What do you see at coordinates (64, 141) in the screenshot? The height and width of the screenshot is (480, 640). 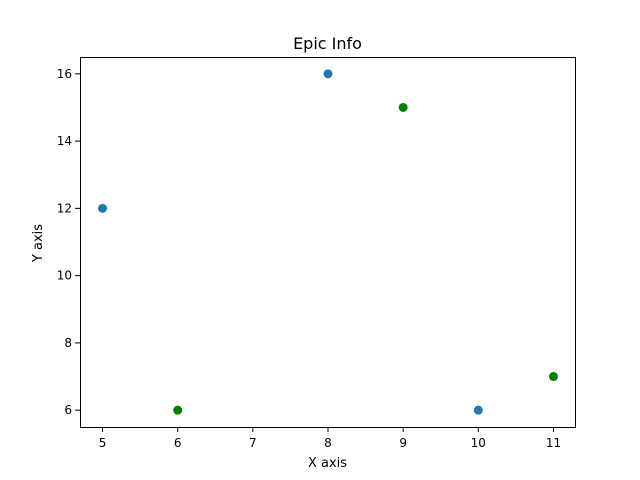 I see `y-tick-label: 14` at bounding box center [64, 141].